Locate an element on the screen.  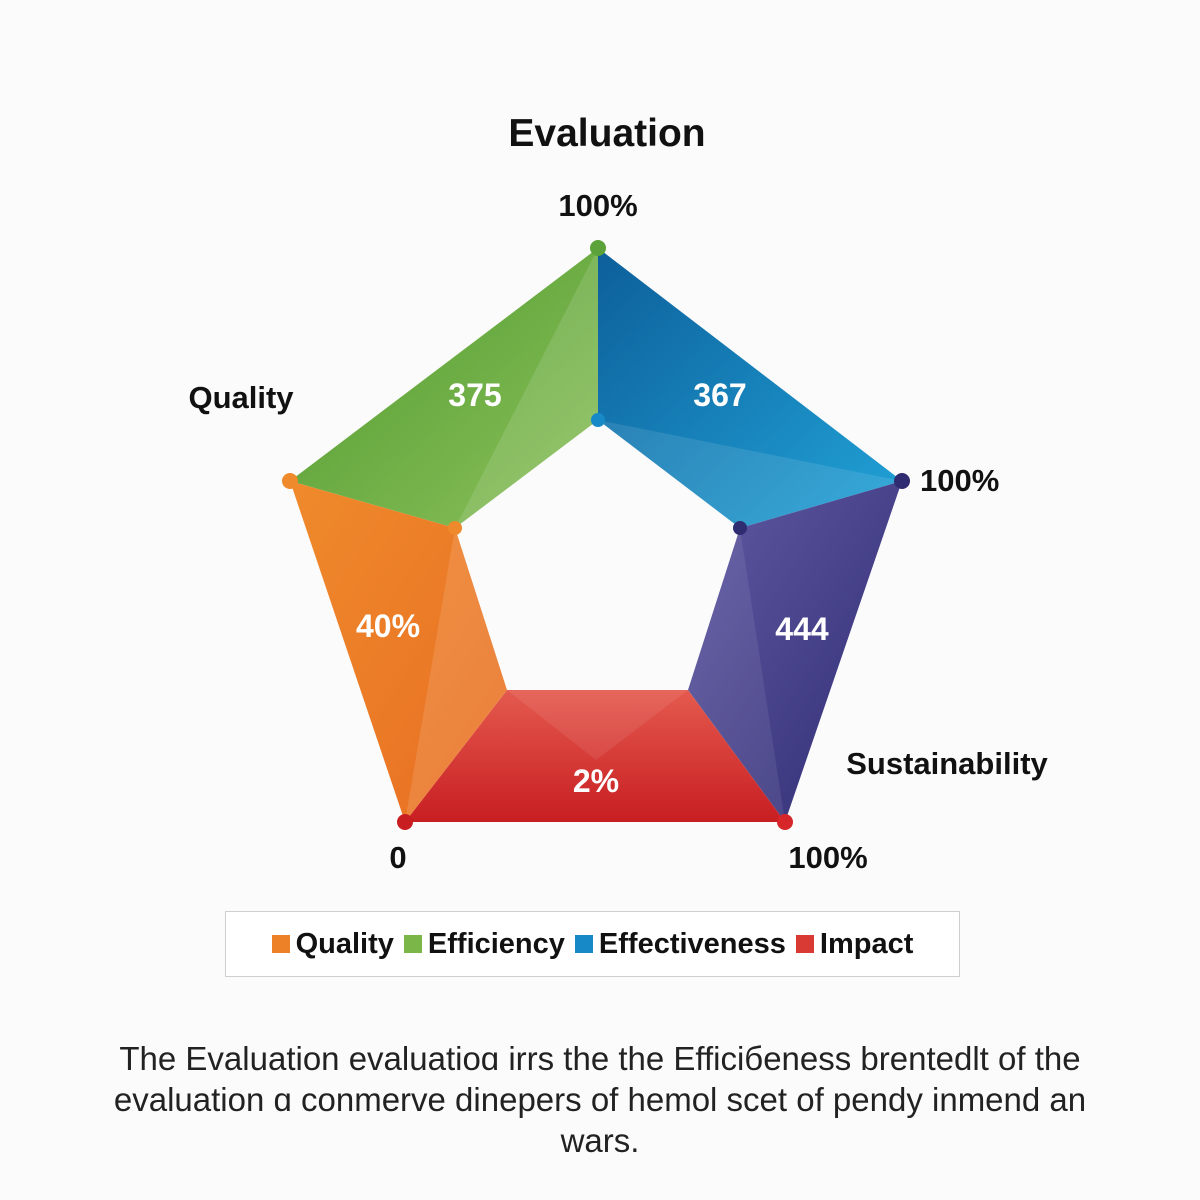
axis-label-top: 100% is located at coordinates (597, 205).